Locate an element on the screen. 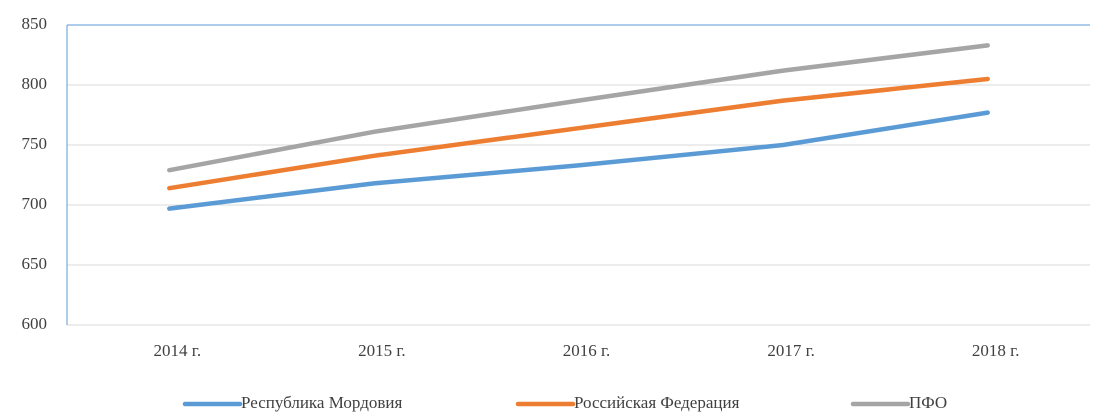  y-tick-label: 650 is located at coordinates (35, 263).